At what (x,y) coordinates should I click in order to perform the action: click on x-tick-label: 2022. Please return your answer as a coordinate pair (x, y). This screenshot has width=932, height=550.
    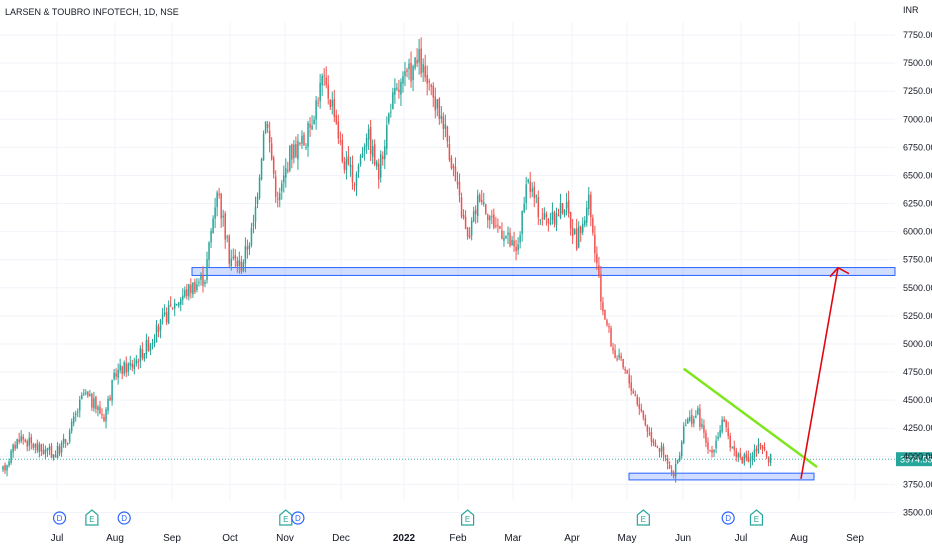
    Looking at the image, I should click on (404, 538).